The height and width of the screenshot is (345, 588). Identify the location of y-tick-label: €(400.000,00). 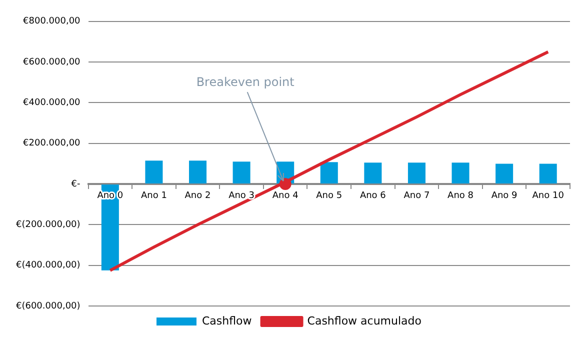
(48, 265).